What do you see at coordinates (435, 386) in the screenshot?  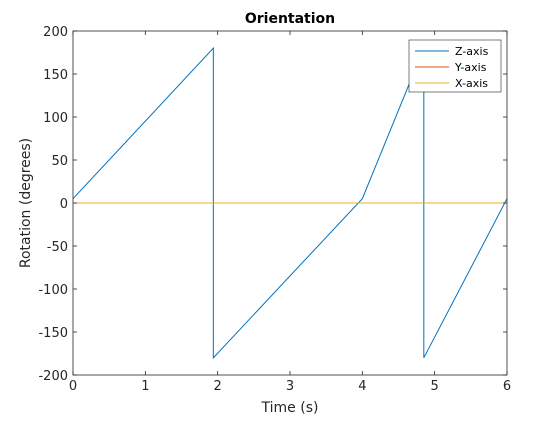 I see `x-tick-label: 5` at bounding box center [435, 386].